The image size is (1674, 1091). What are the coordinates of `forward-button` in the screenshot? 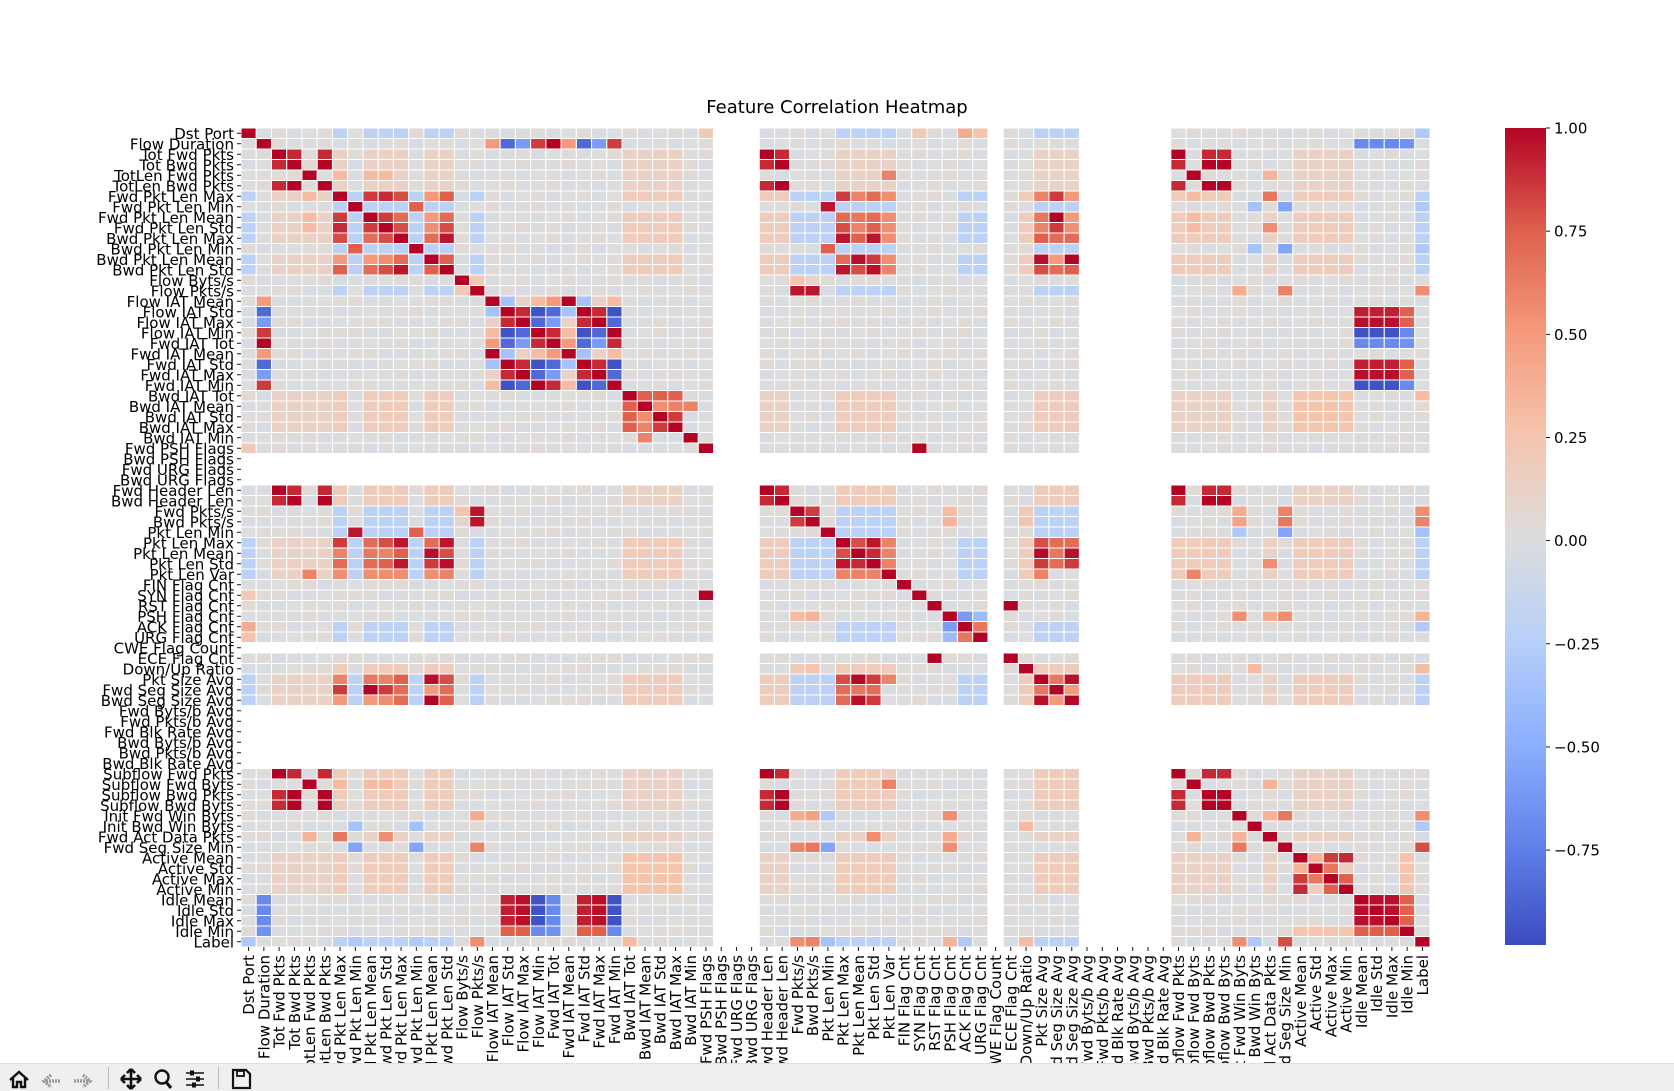 It's located at (83, 1078).